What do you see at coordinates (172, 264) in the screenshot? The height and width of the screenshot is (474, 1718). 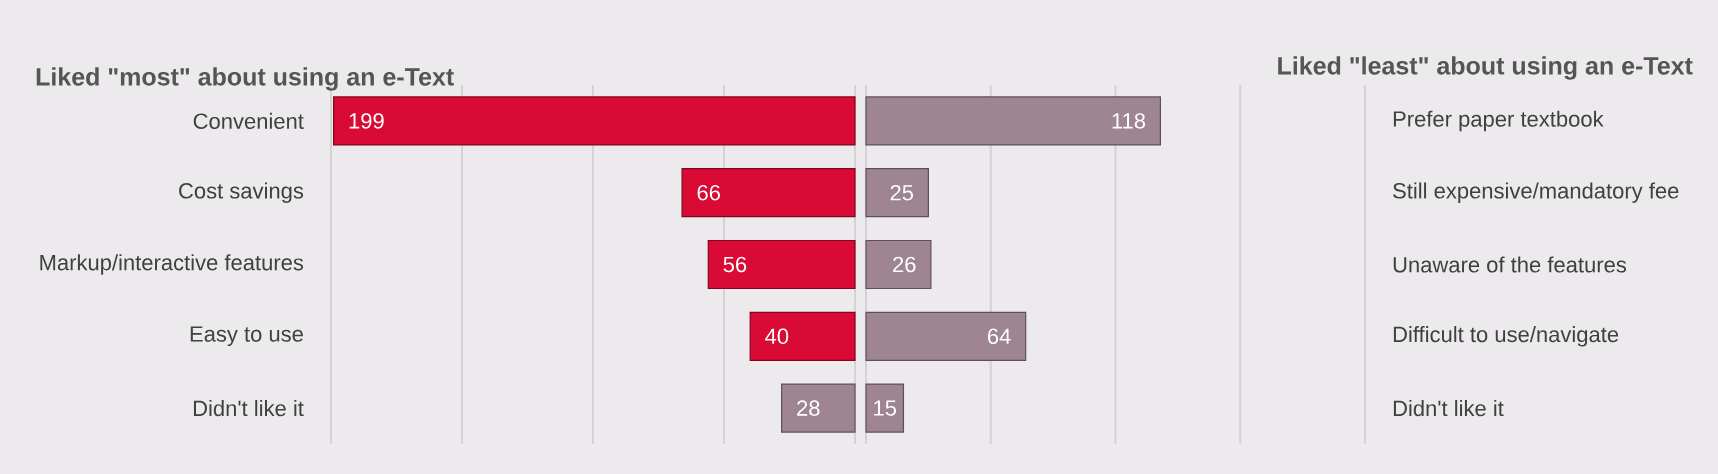 I see `y-tick-label: Markup/interactive features` at bounding box center [172, 264].